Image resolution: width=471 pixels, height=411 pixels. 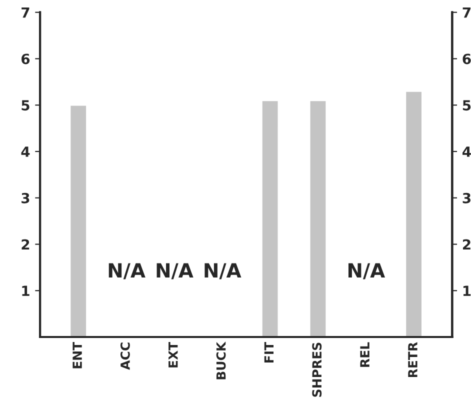 What do you see at coordinates (125, 356) in the screenshot?
I see `x-tick-label: ACC` at bounding box center [125, 356].